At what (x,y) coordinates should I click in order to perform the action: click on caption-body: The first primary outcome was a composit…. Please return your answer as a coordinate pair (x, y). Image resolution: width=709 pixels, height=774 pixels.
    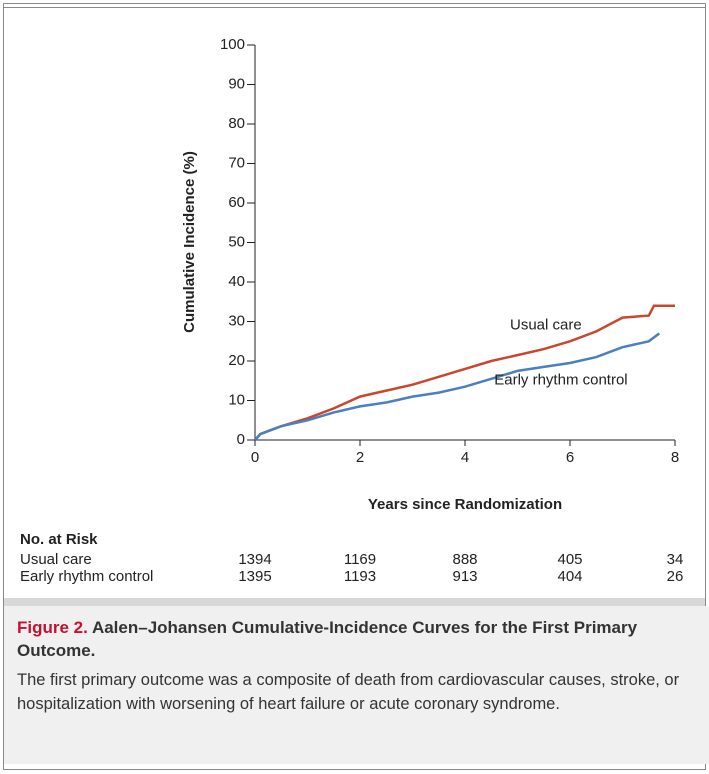
    Looking at the image, I should click on (348, 692).